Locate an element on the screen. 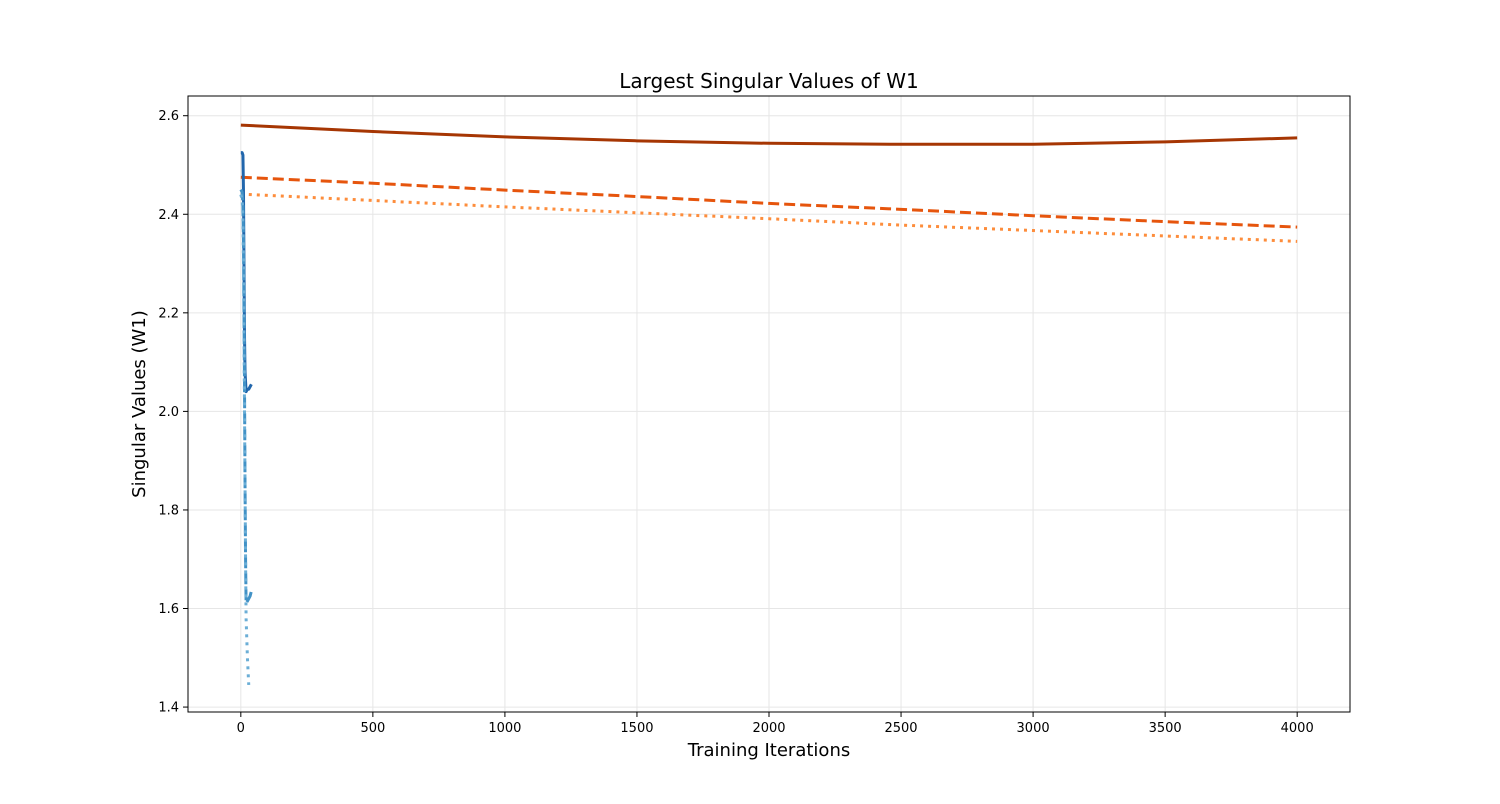  x-axis-label: Training Iterations is located at coordinates (768, 750).